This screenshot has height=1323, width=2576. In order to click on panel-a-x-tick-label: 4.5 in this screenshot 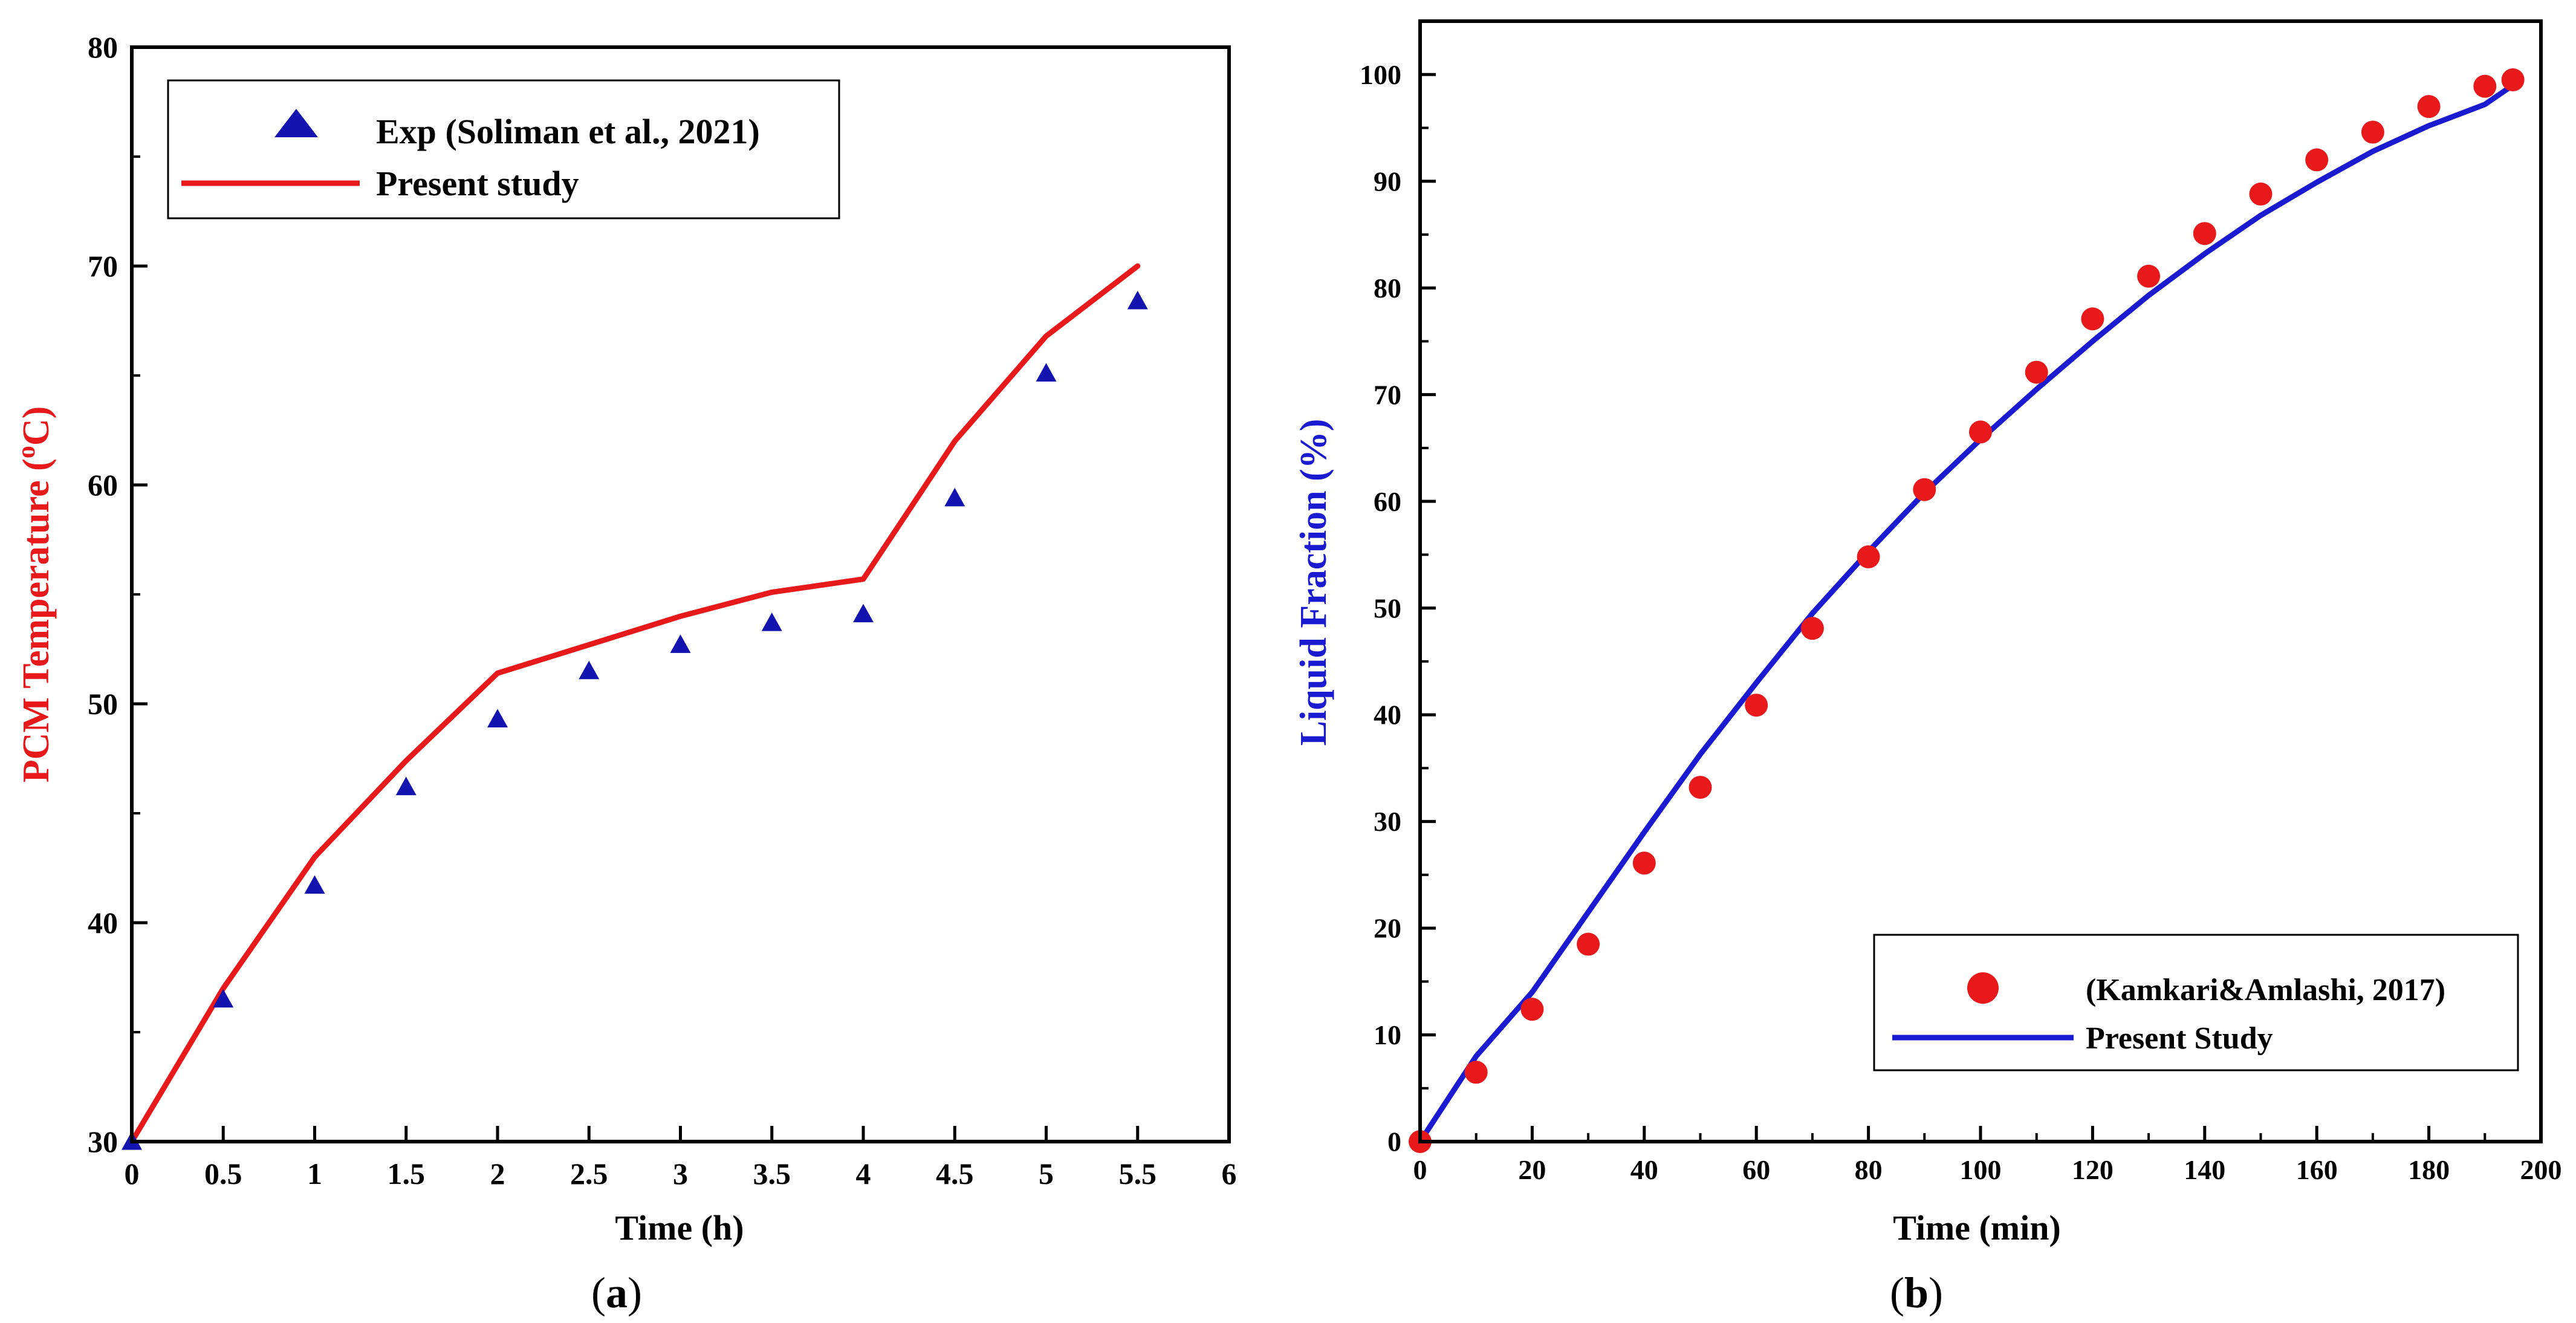, I will do `click(955, 1174)`.